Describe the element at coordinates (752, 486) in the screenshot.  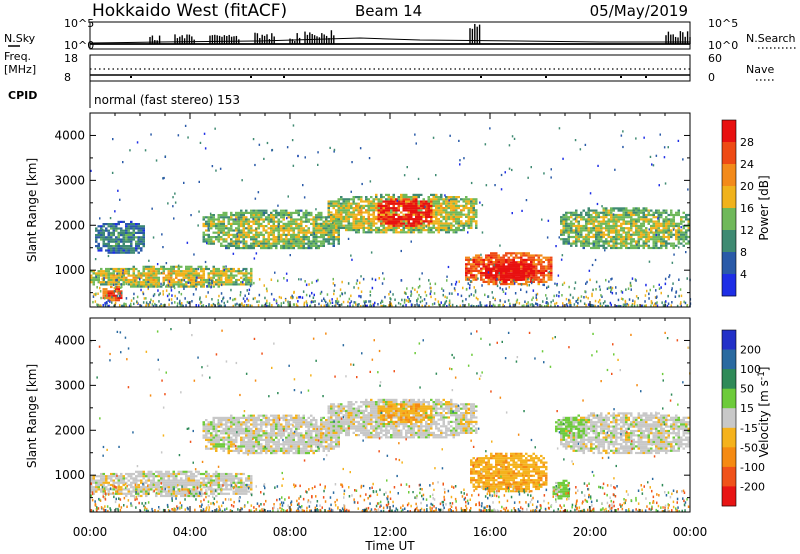
I see `velocity-colorbar-tick: -200` at that location.